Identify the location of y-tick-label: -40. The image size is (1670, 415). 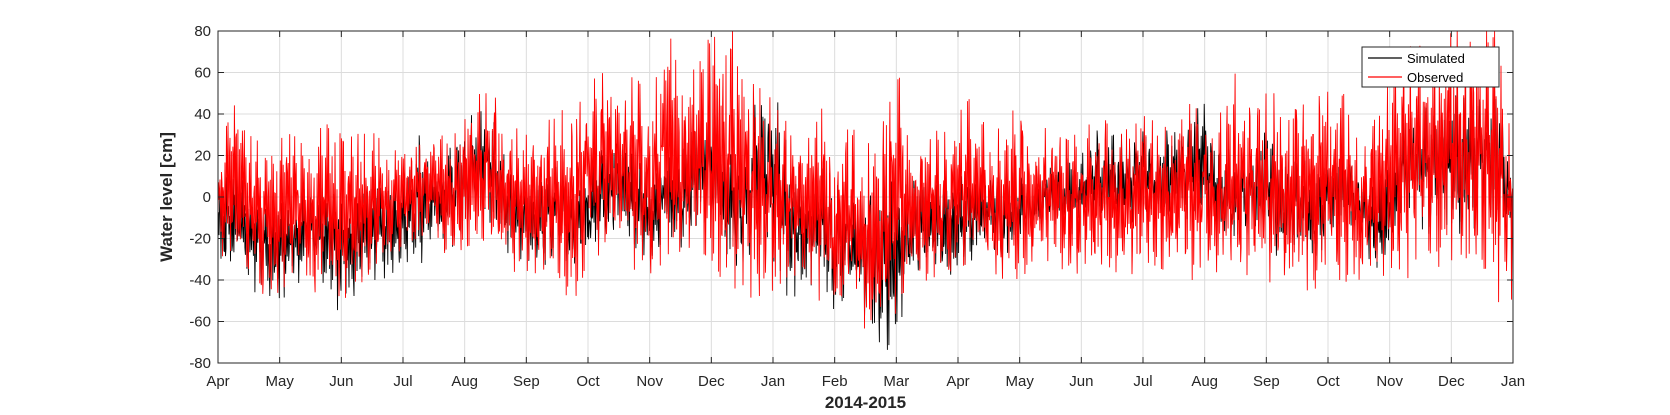
(200, 280).